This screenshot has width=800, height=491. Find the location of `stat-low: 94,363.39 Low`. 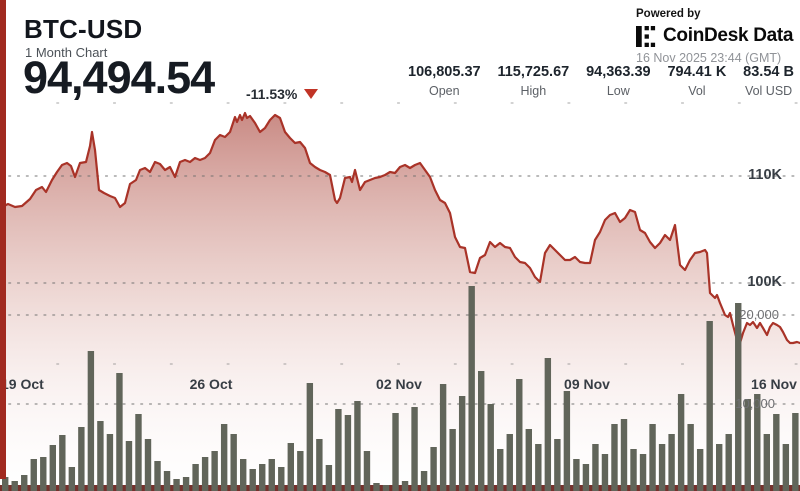

stat-low: 94,363.39 Low is located at coordinates (618, 81).